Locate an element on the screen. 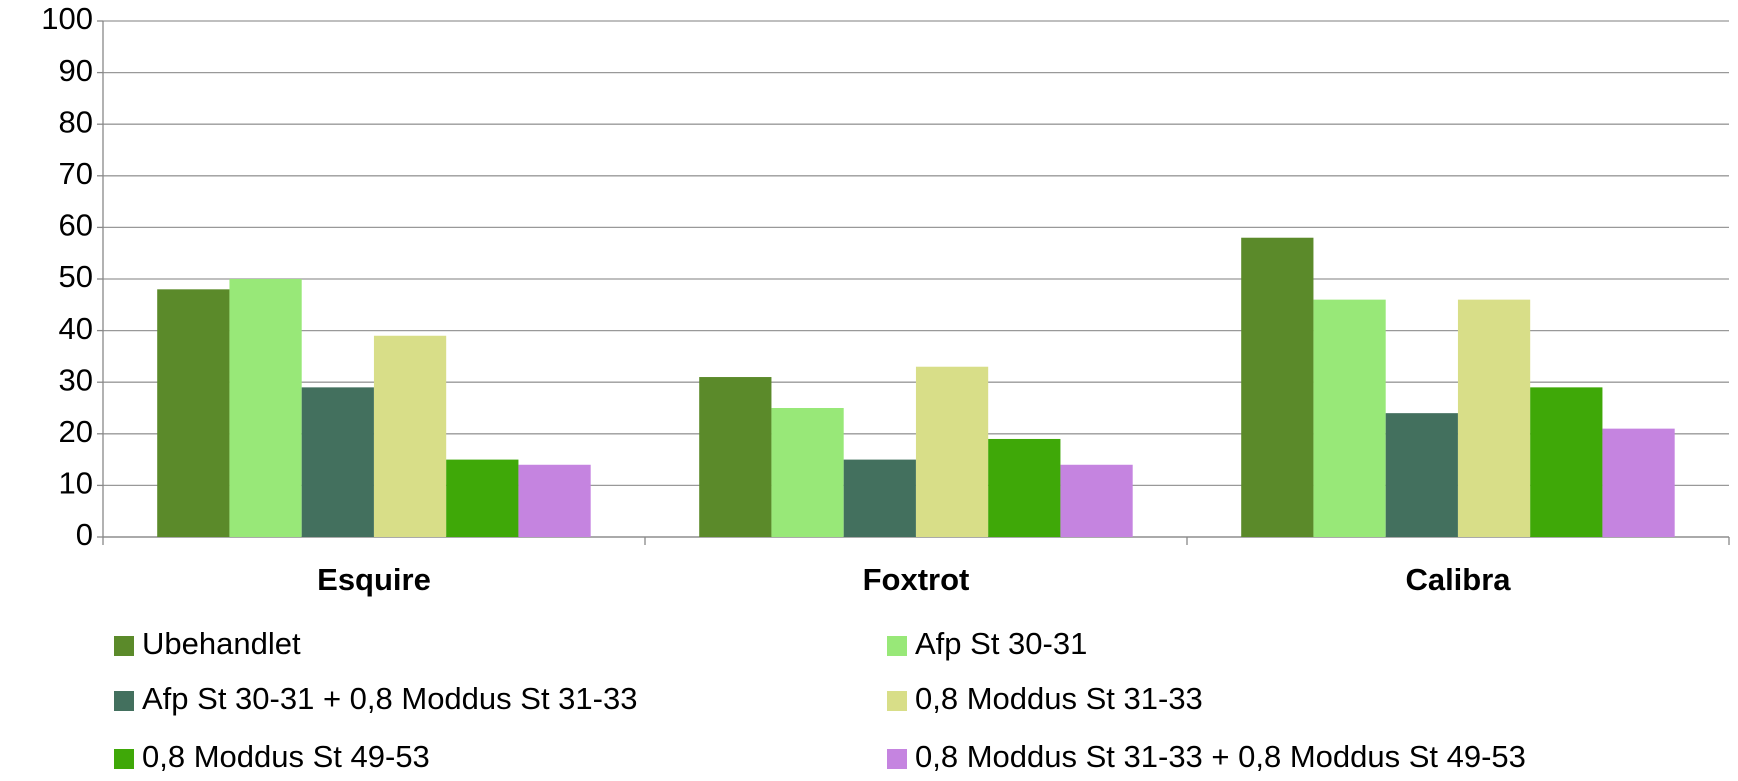 The width and height of the screenshot is (1738, 781). y-tick-label: 80 is located at coordinates (76, 121).